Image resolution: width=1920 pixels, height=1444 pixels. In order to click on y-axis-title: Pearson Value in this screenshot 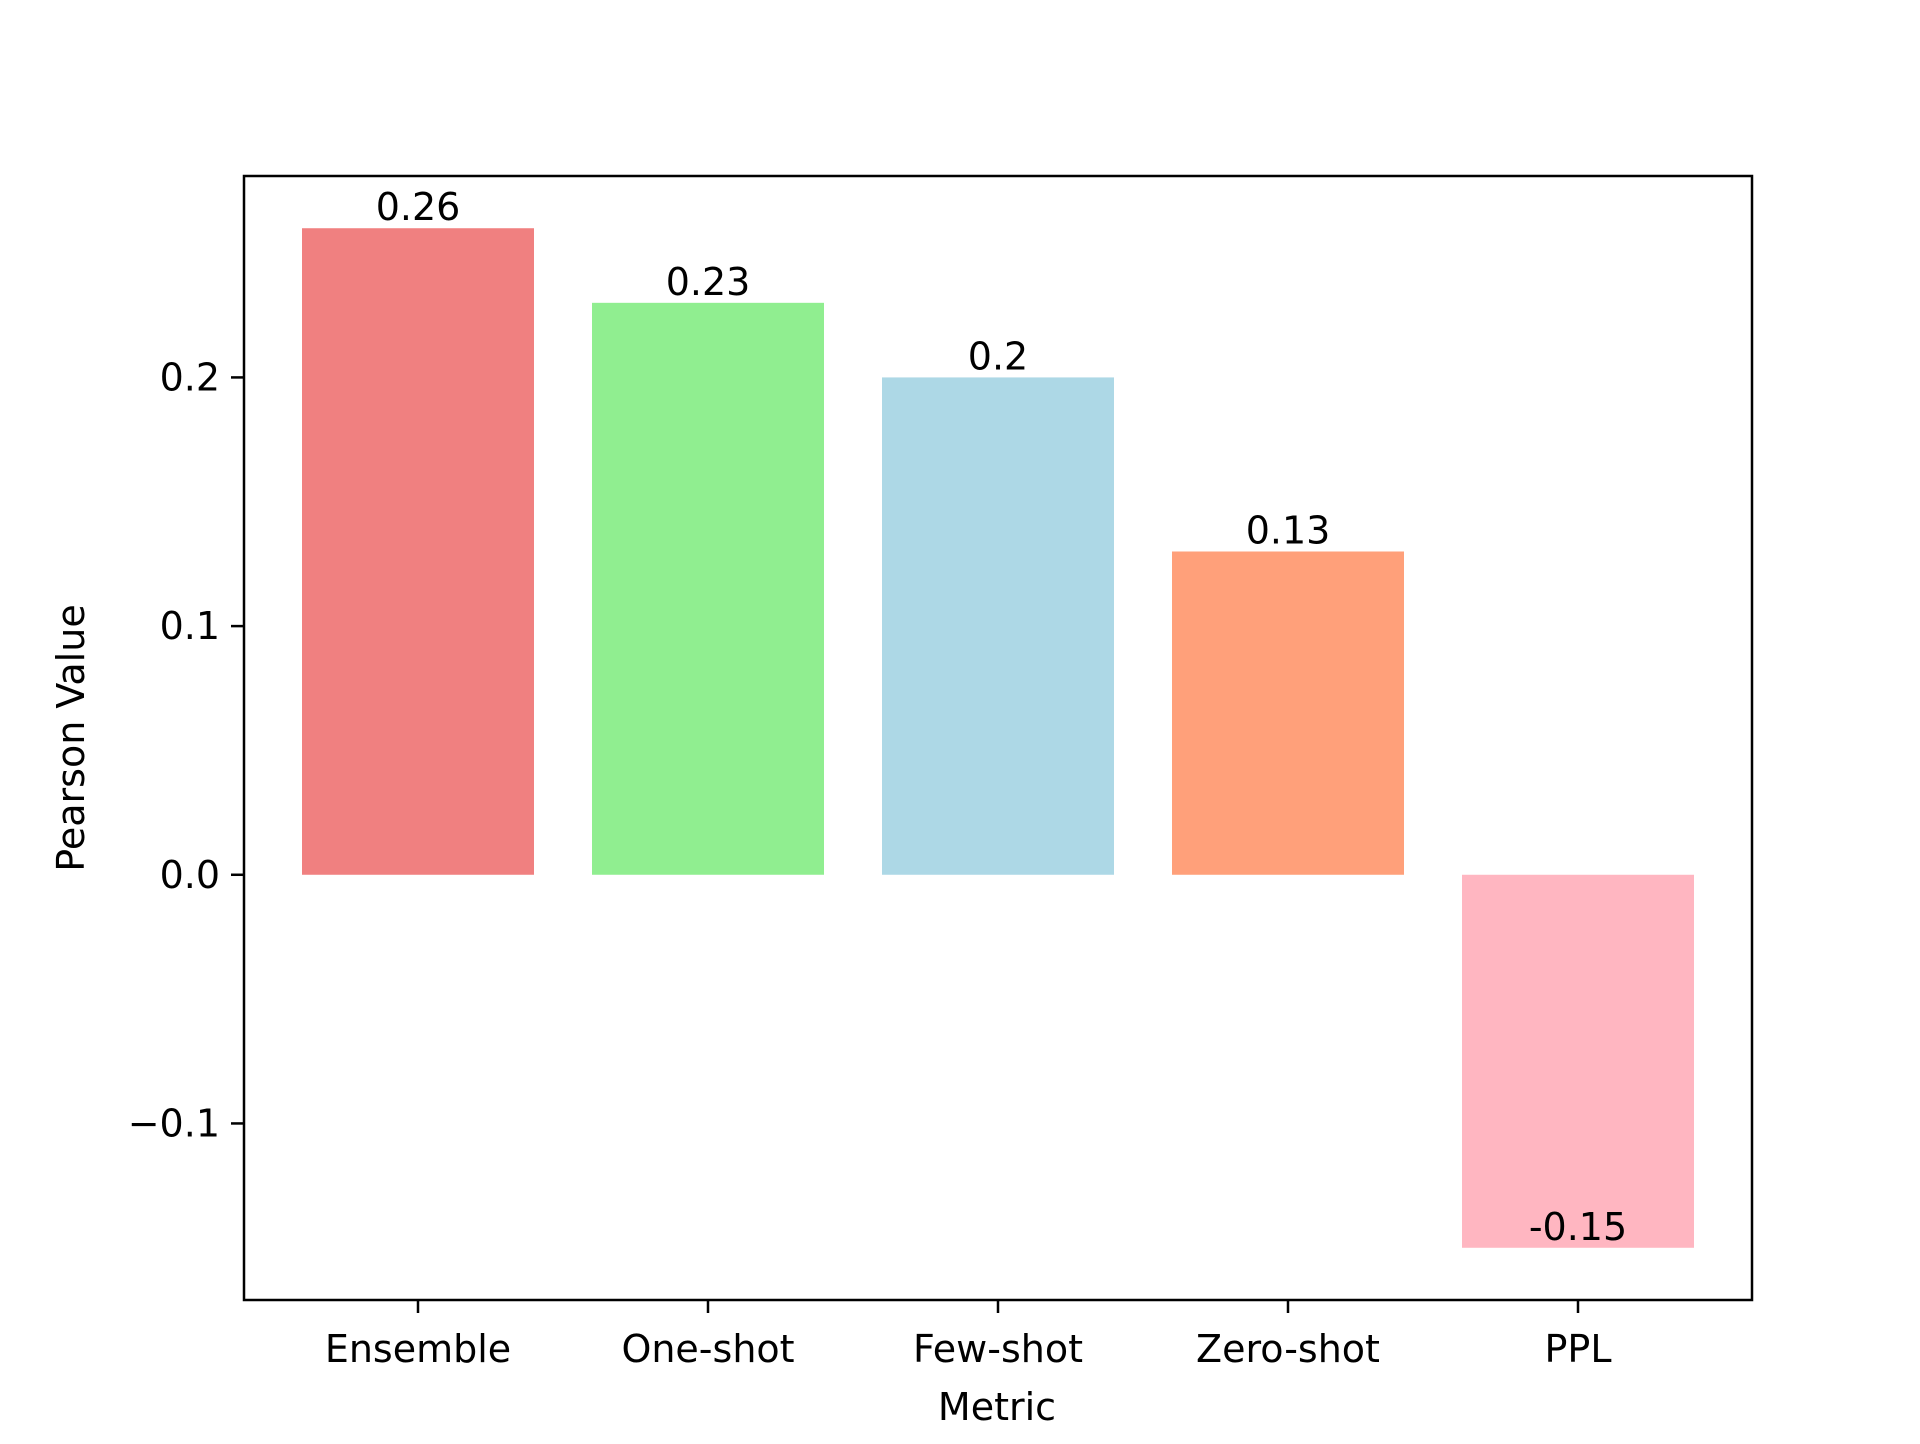, I will do `click(71, 737)`.